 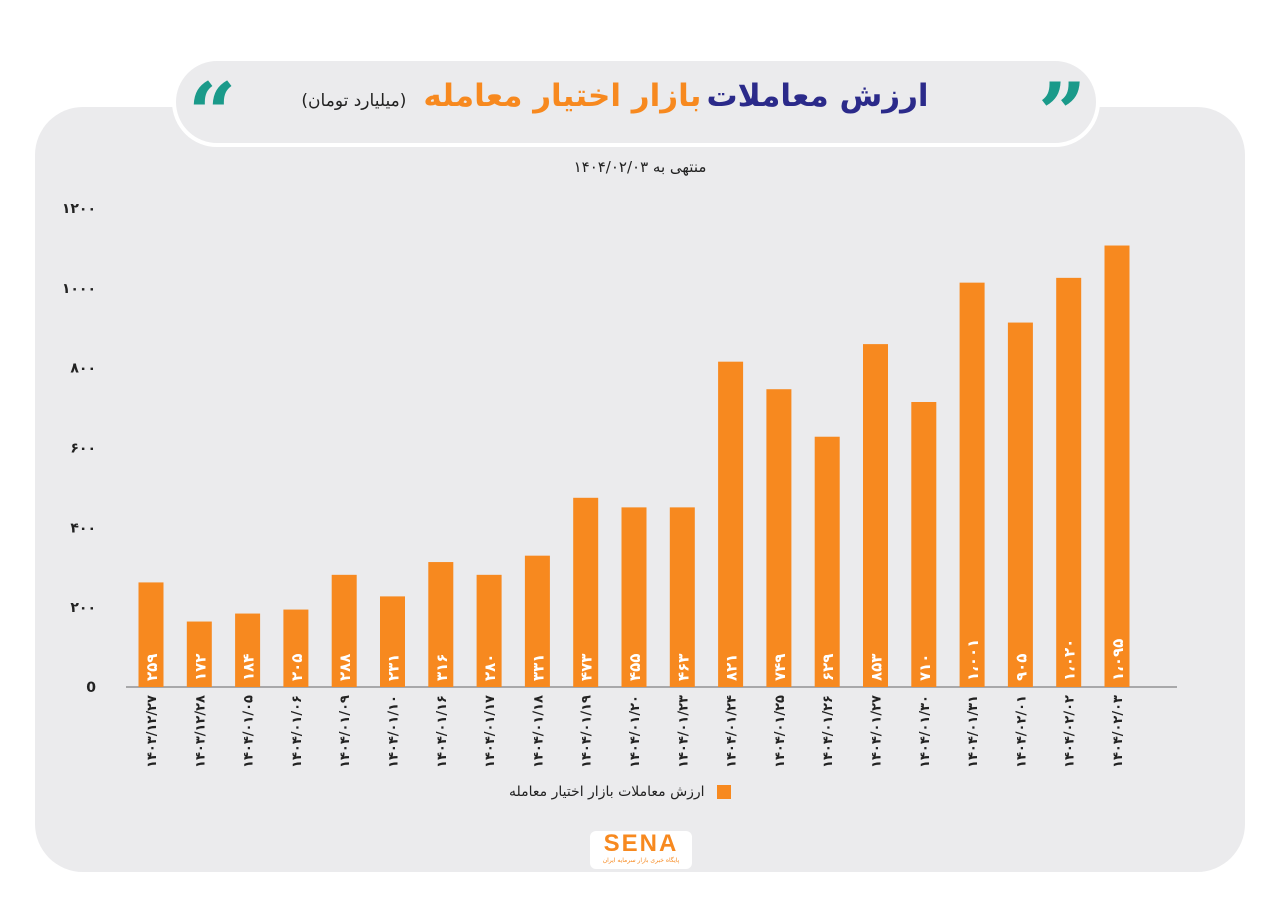 I want to click on y-tick-label: ۶۰۰, so click(x=83, y=449).